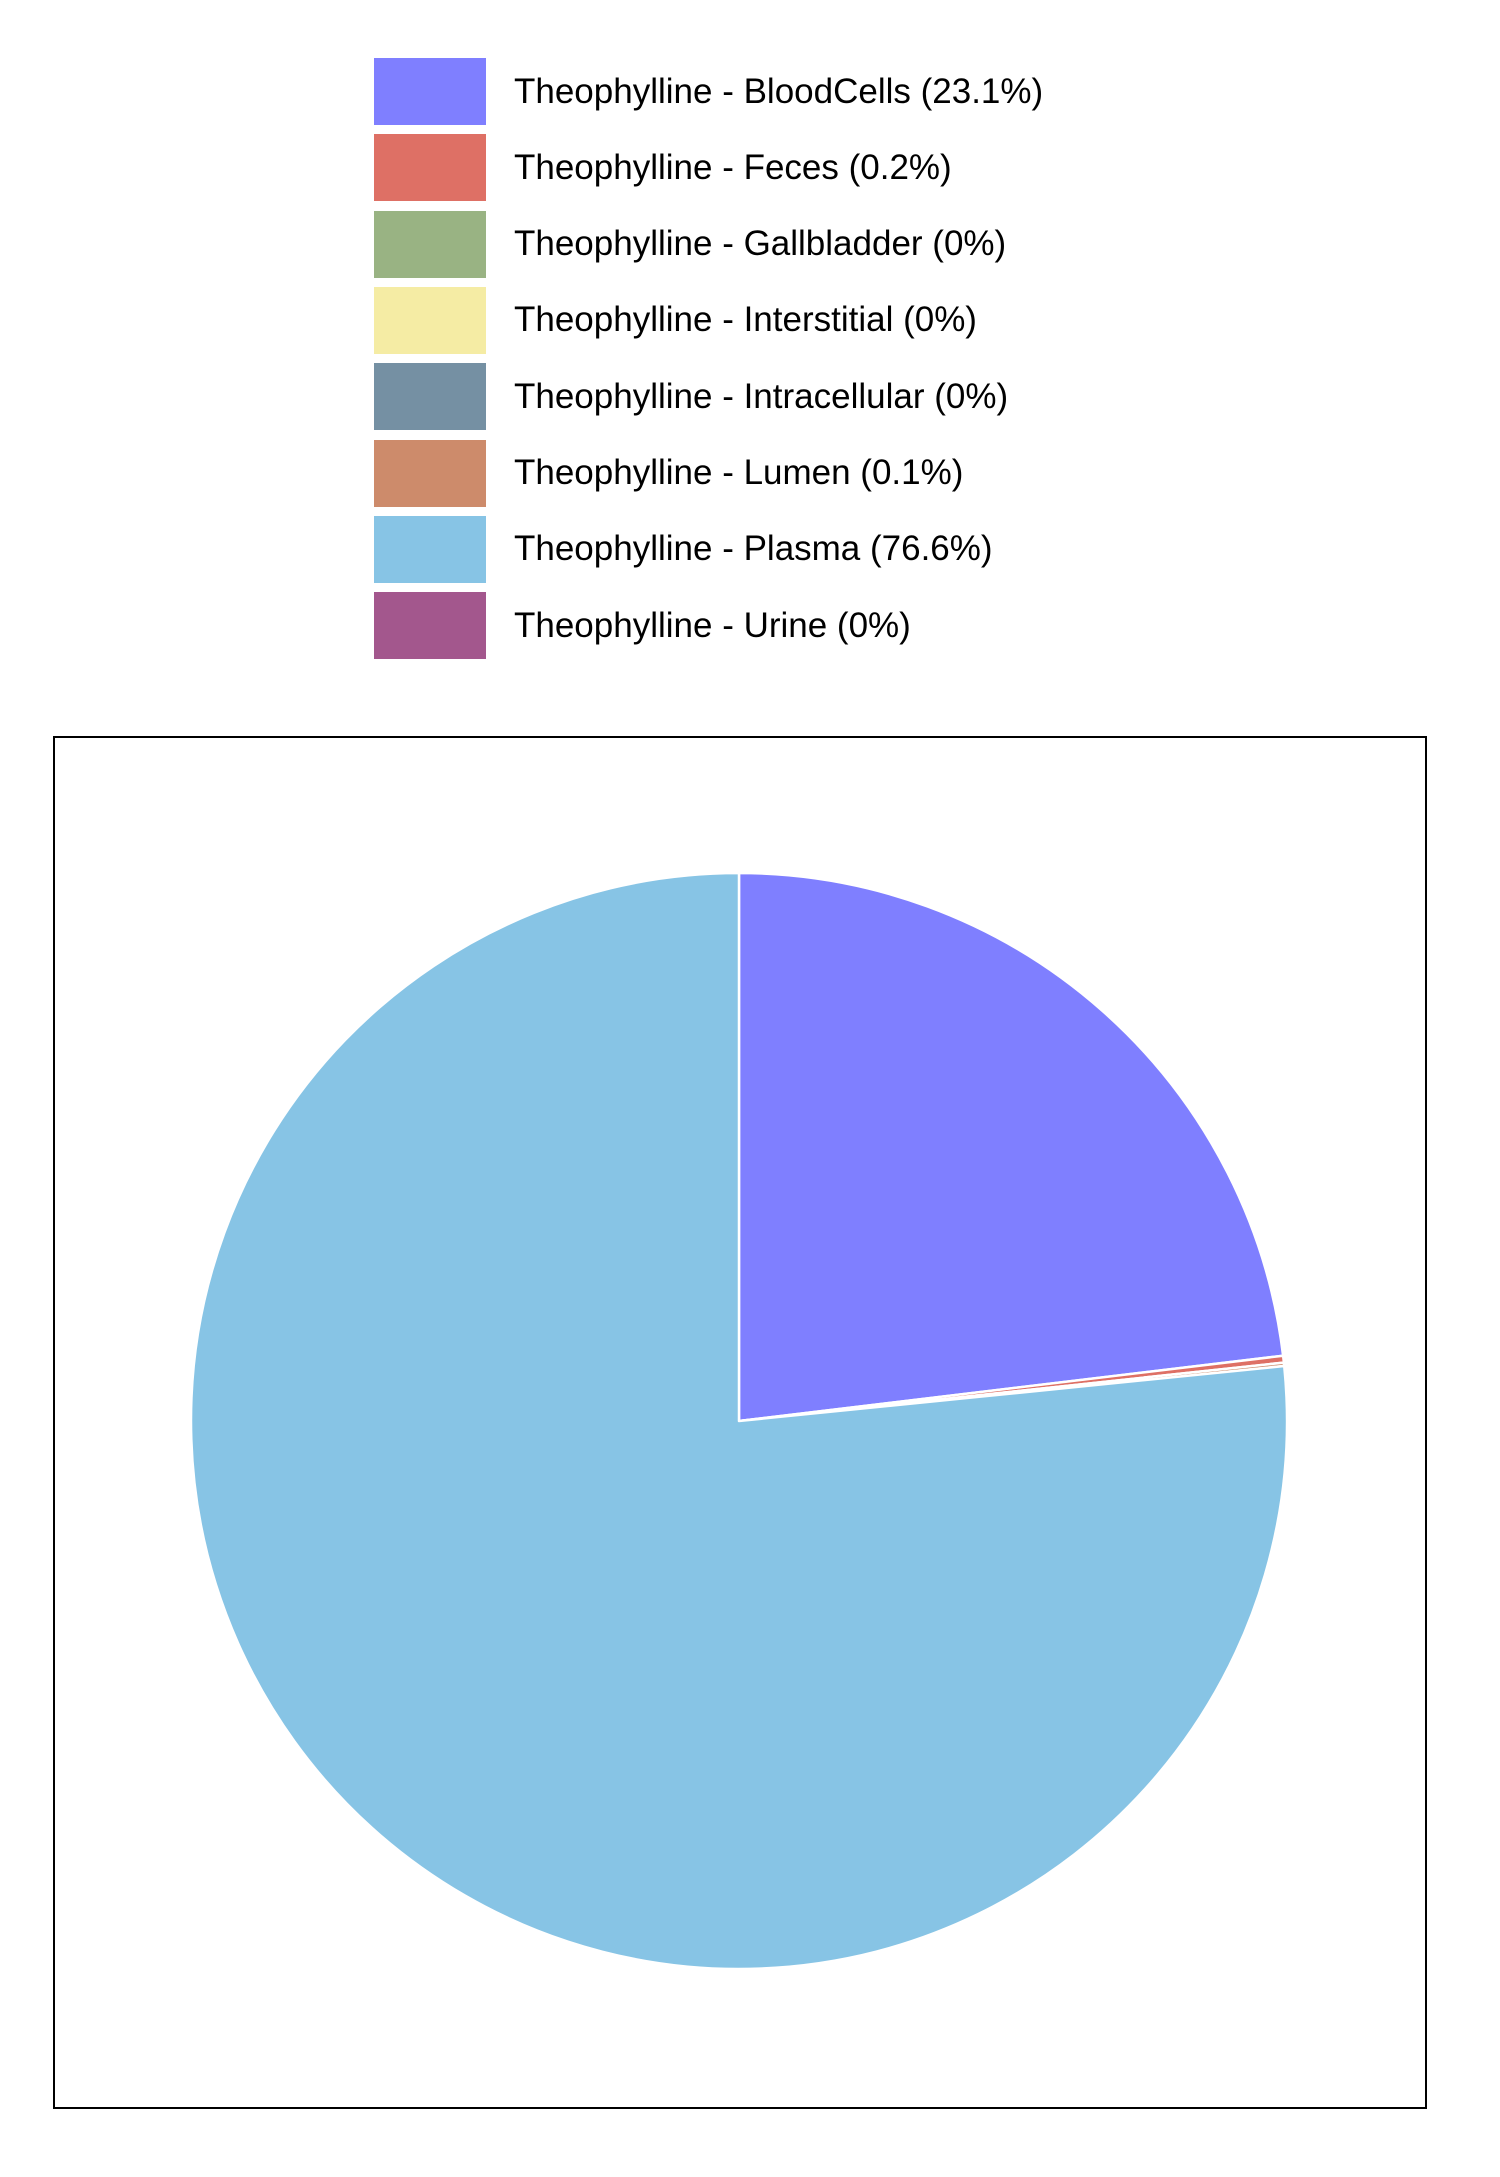 Image resolution: width=1500 pixels, height=2177 pixels. What do you see at coordinates (733, 167) in the screenshot?
I see `legend-label: Theophylline - Feces (0.2%)` at bounding box center [733, 167].